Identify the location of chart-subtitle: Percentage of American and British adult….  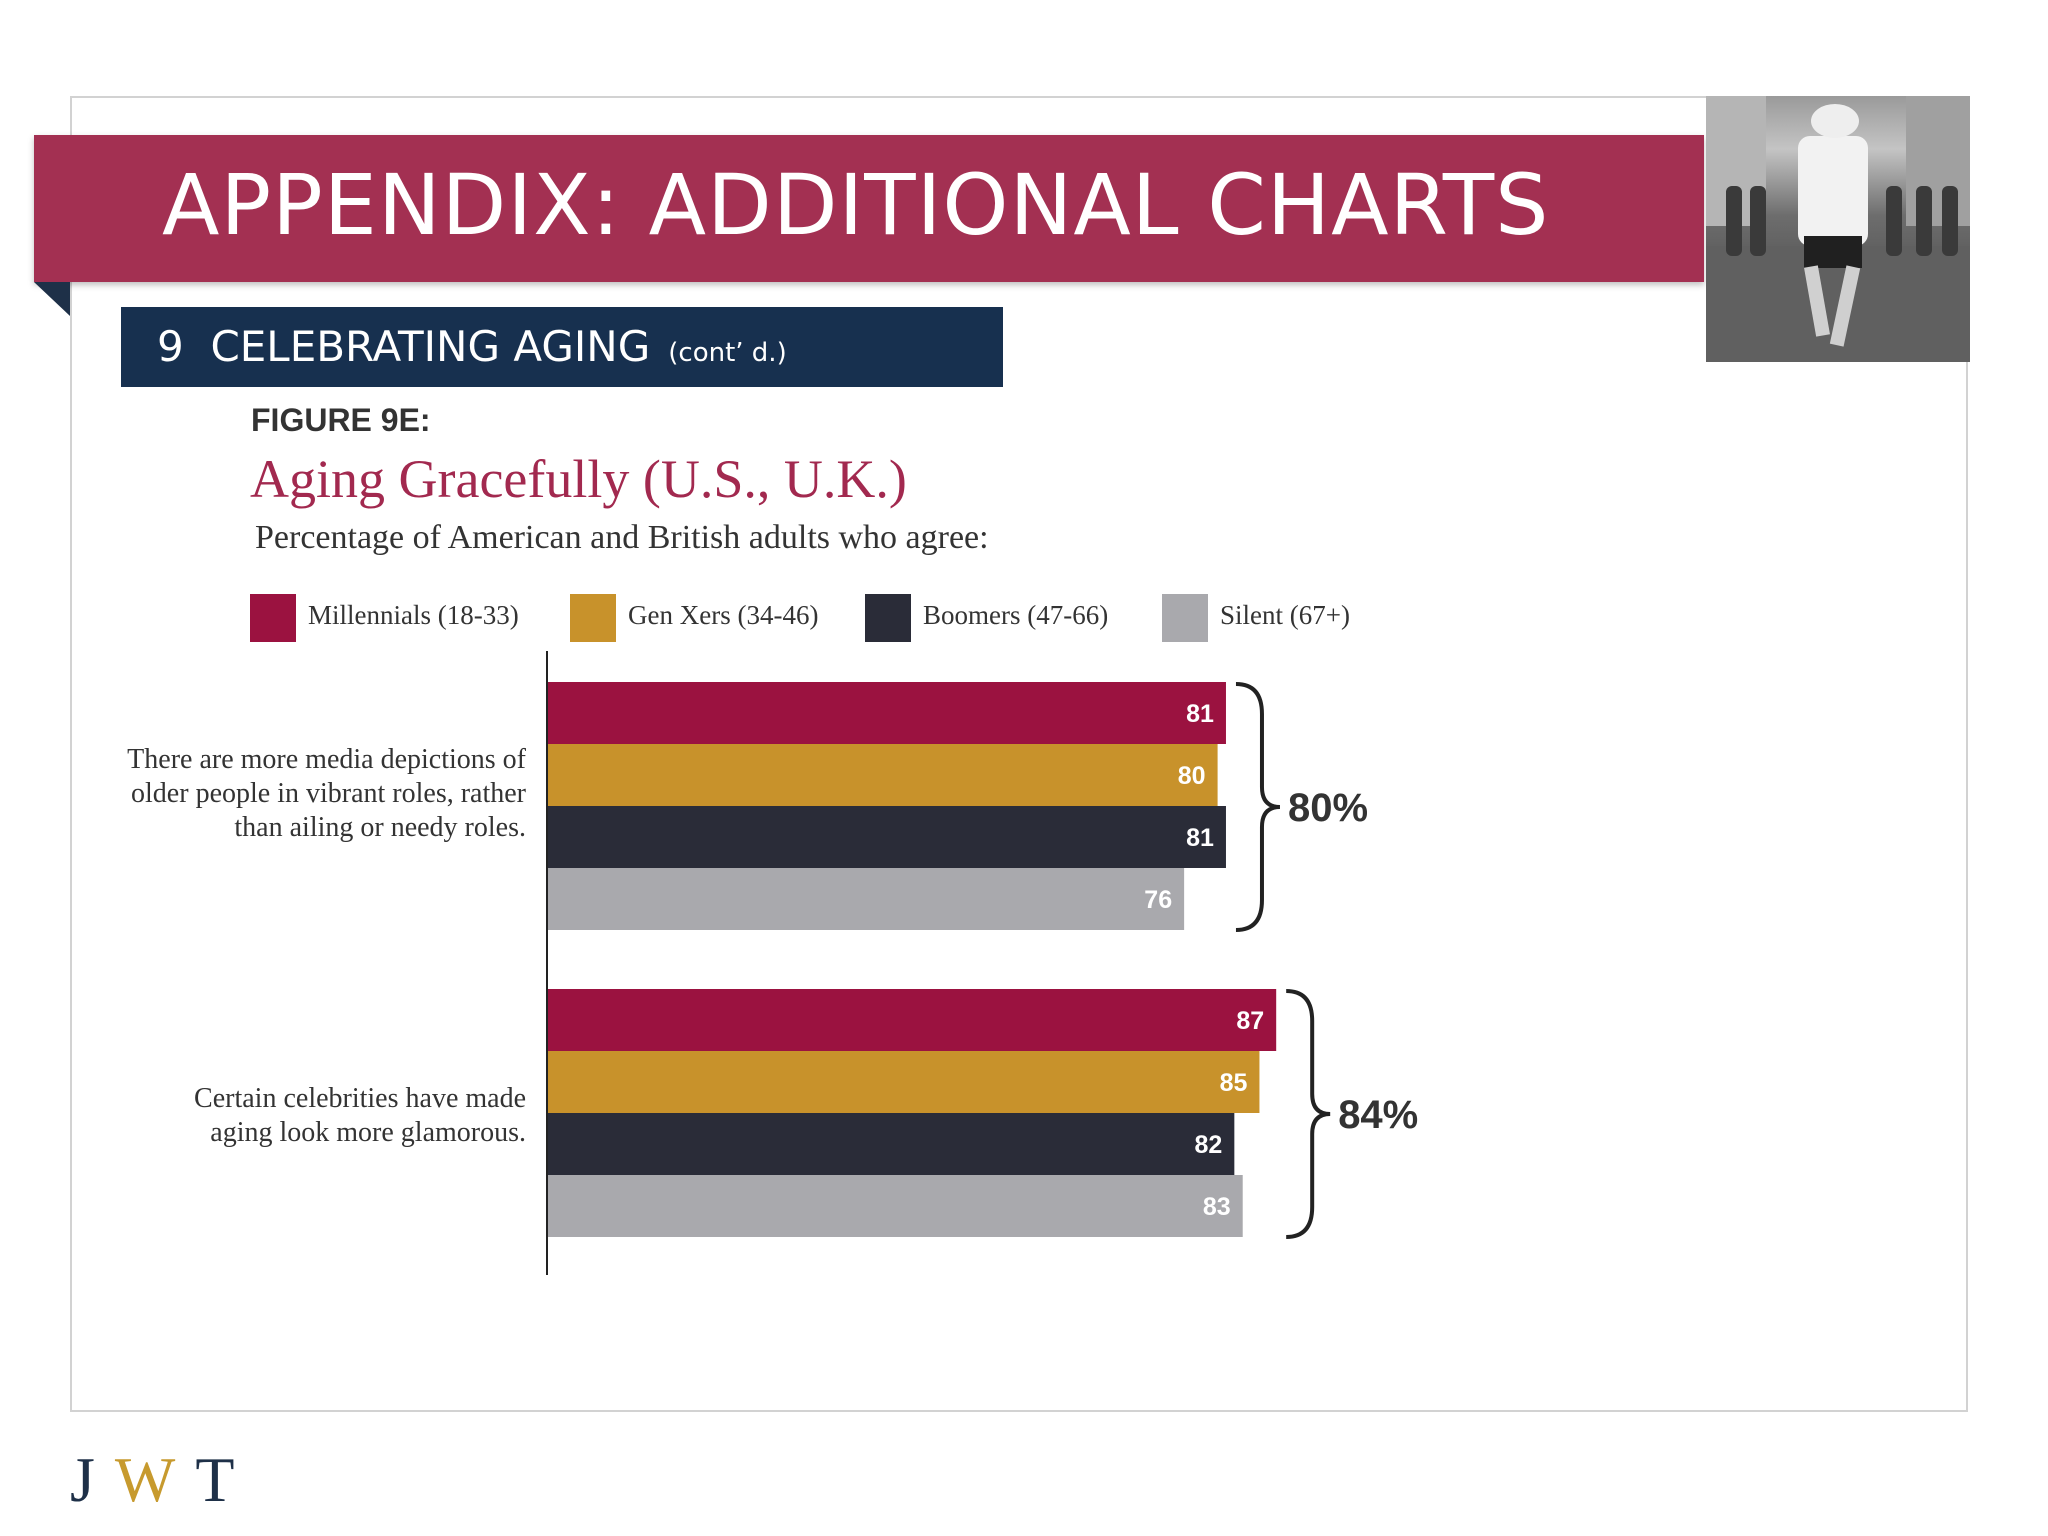
(622, 537).